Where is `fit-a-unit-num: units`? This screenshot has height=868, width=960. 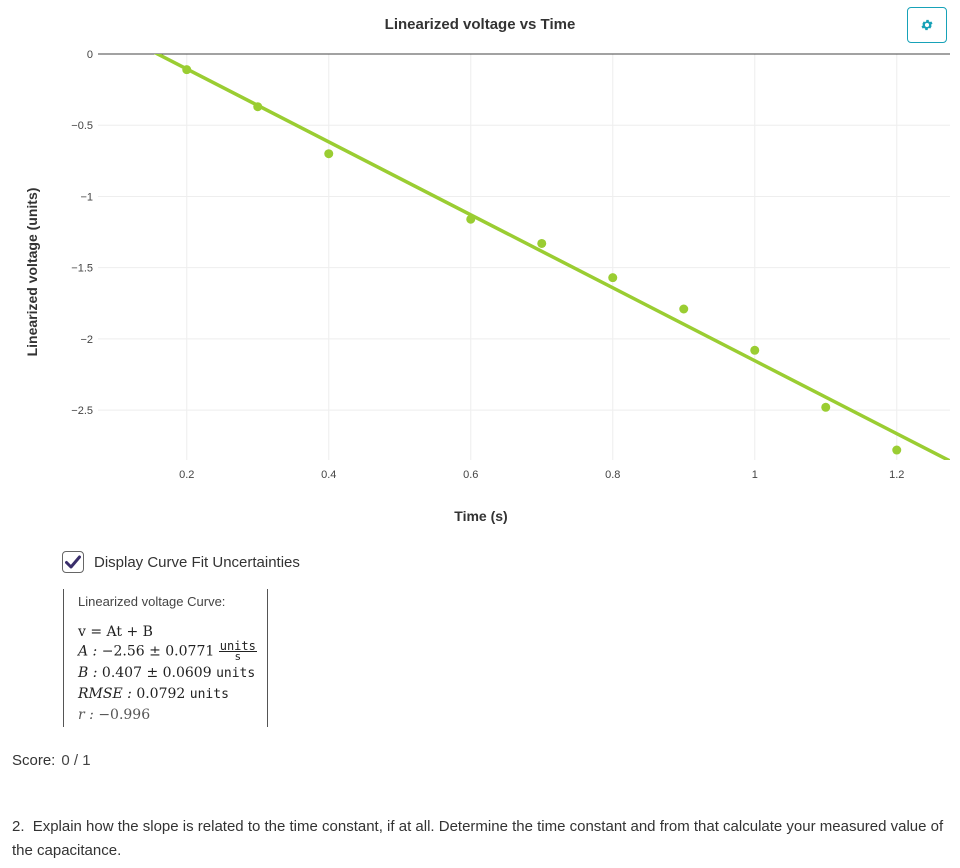
fit-a-unit-num: units is located at coordinates (237, 646).